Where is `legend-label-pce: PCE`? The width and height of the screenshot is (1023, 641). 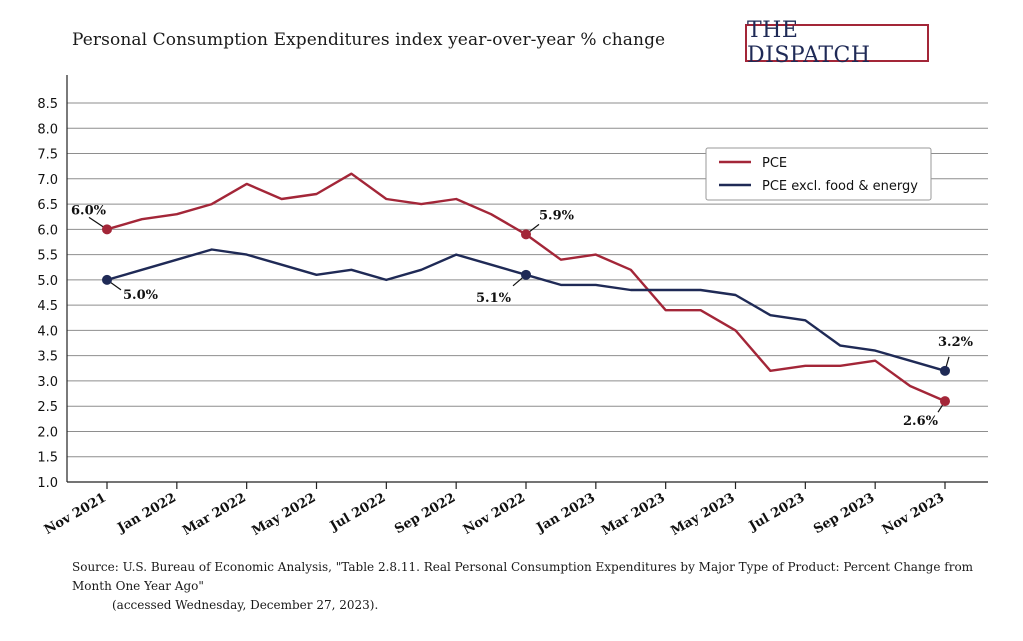 legend-label-pce: PCE is located at coordinates (774, 163).